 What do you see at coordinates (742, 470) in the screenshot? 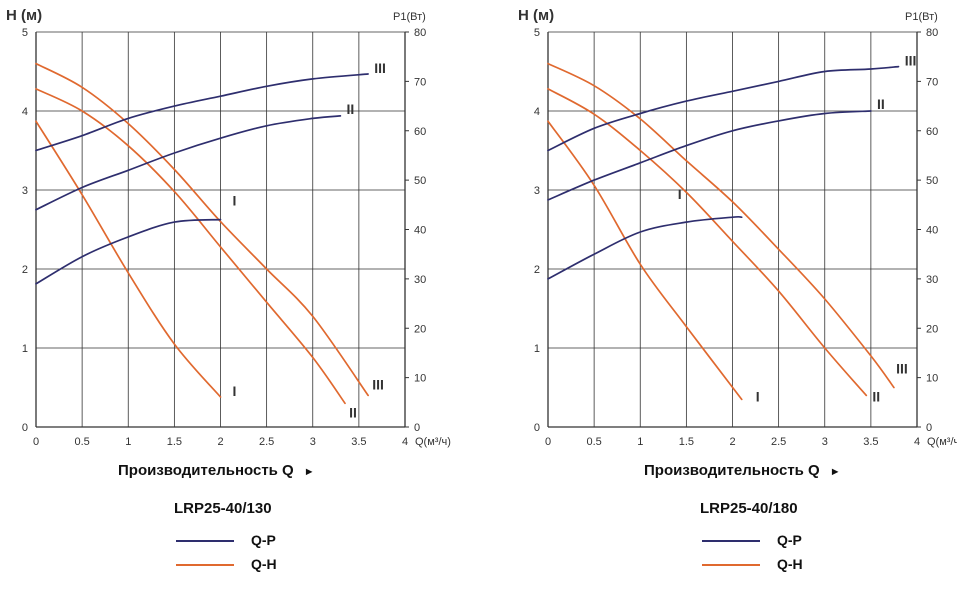
I see `x-axis-title-right: Производительность Q ►` at bounding box center [742, 470].